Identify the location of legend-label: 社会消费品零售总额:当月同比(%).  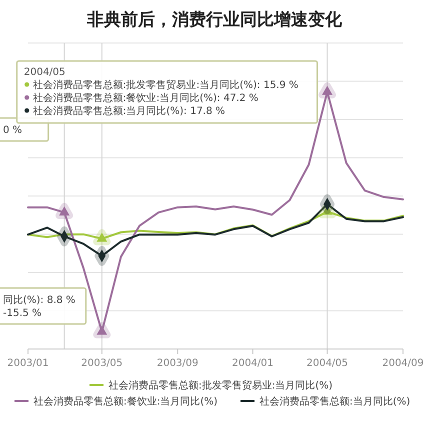
(335, 402).